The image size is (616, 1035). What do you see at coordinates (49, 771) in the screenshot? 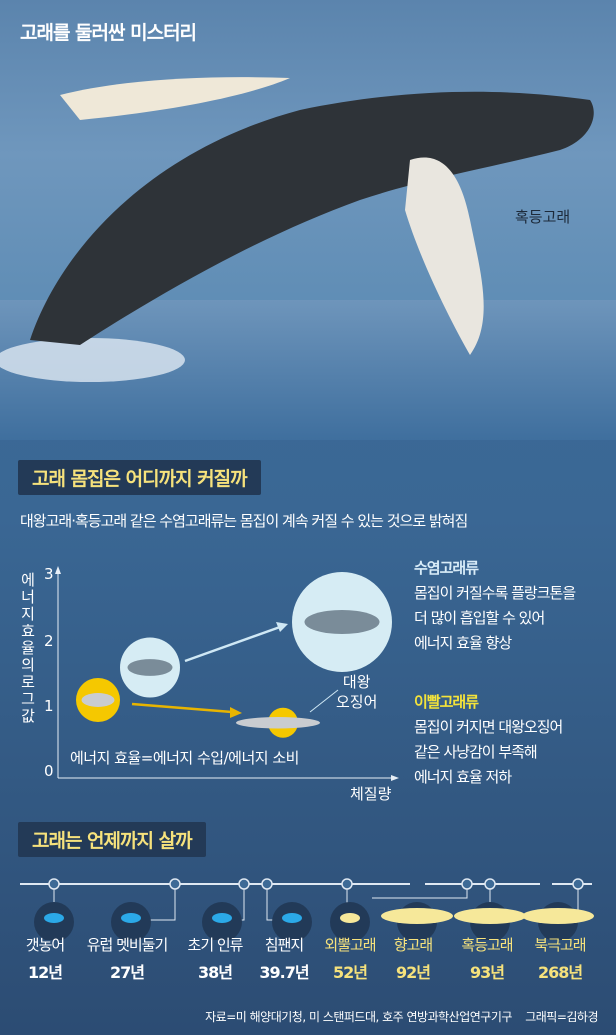
I see `y-tick-0: 0` at bounding box center [49, 771].